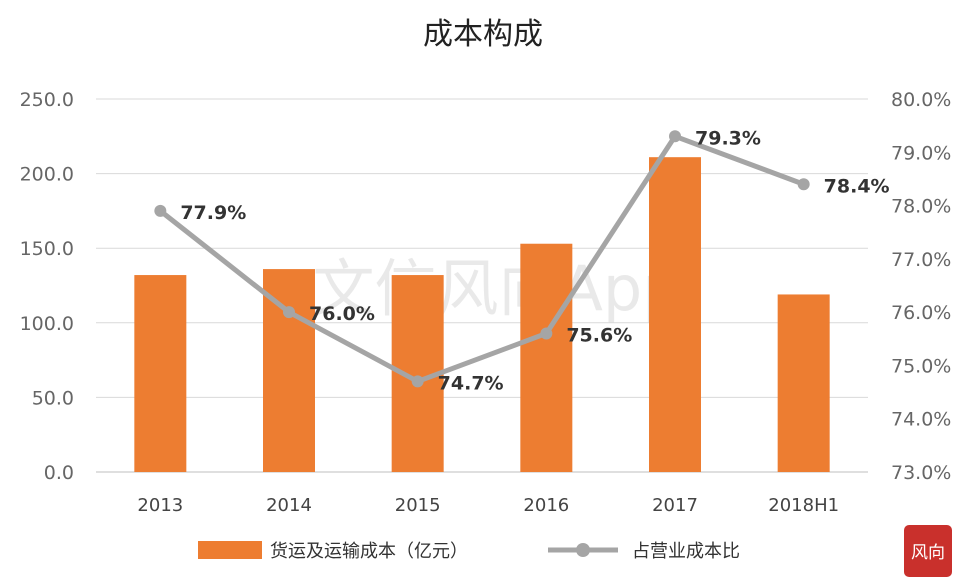  I want to click on brand-logo: 风向, so click(928, 551).